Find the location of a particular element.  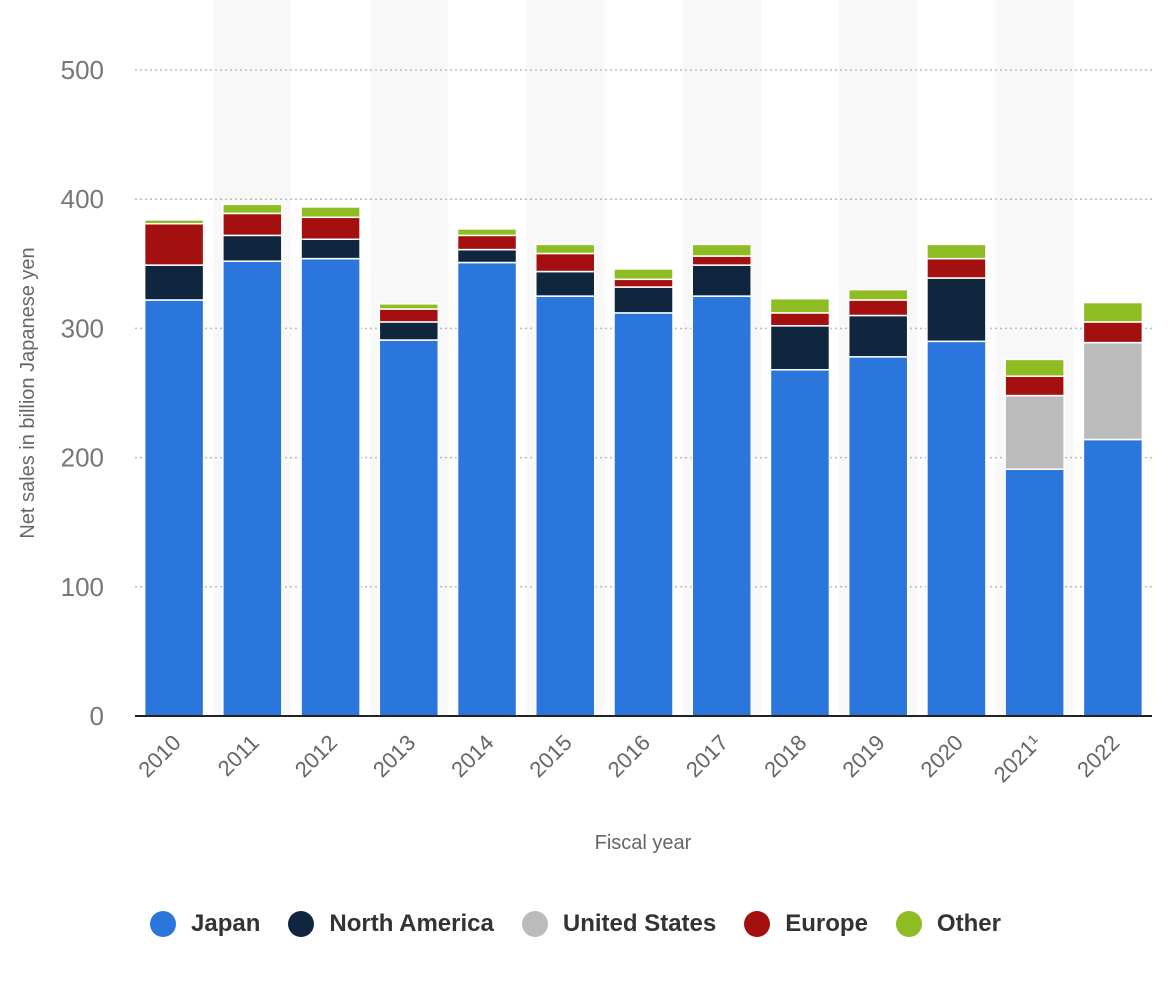

x-tick-label: 2019 is located at coordinates (863, 756).